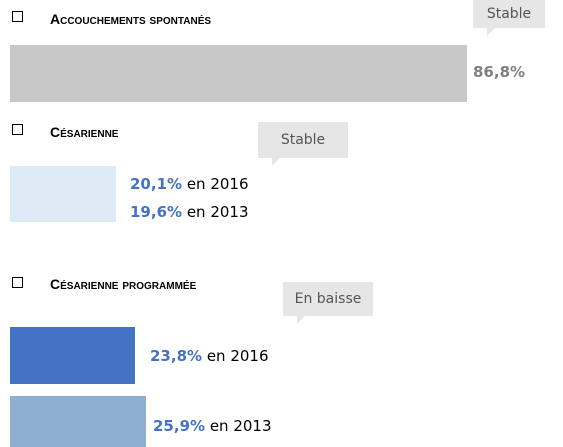 Image resolution: width=563 pixels, height=447 pixels. I want to click on value-label: 86,8%, so click(499, 72).